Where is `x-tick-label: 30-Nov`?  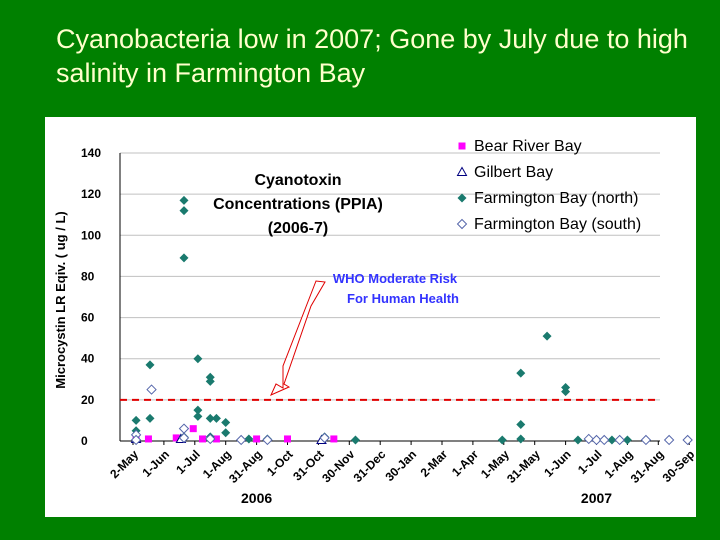 x-tick-label: 30-Nov is located at coordinates (338, 466).